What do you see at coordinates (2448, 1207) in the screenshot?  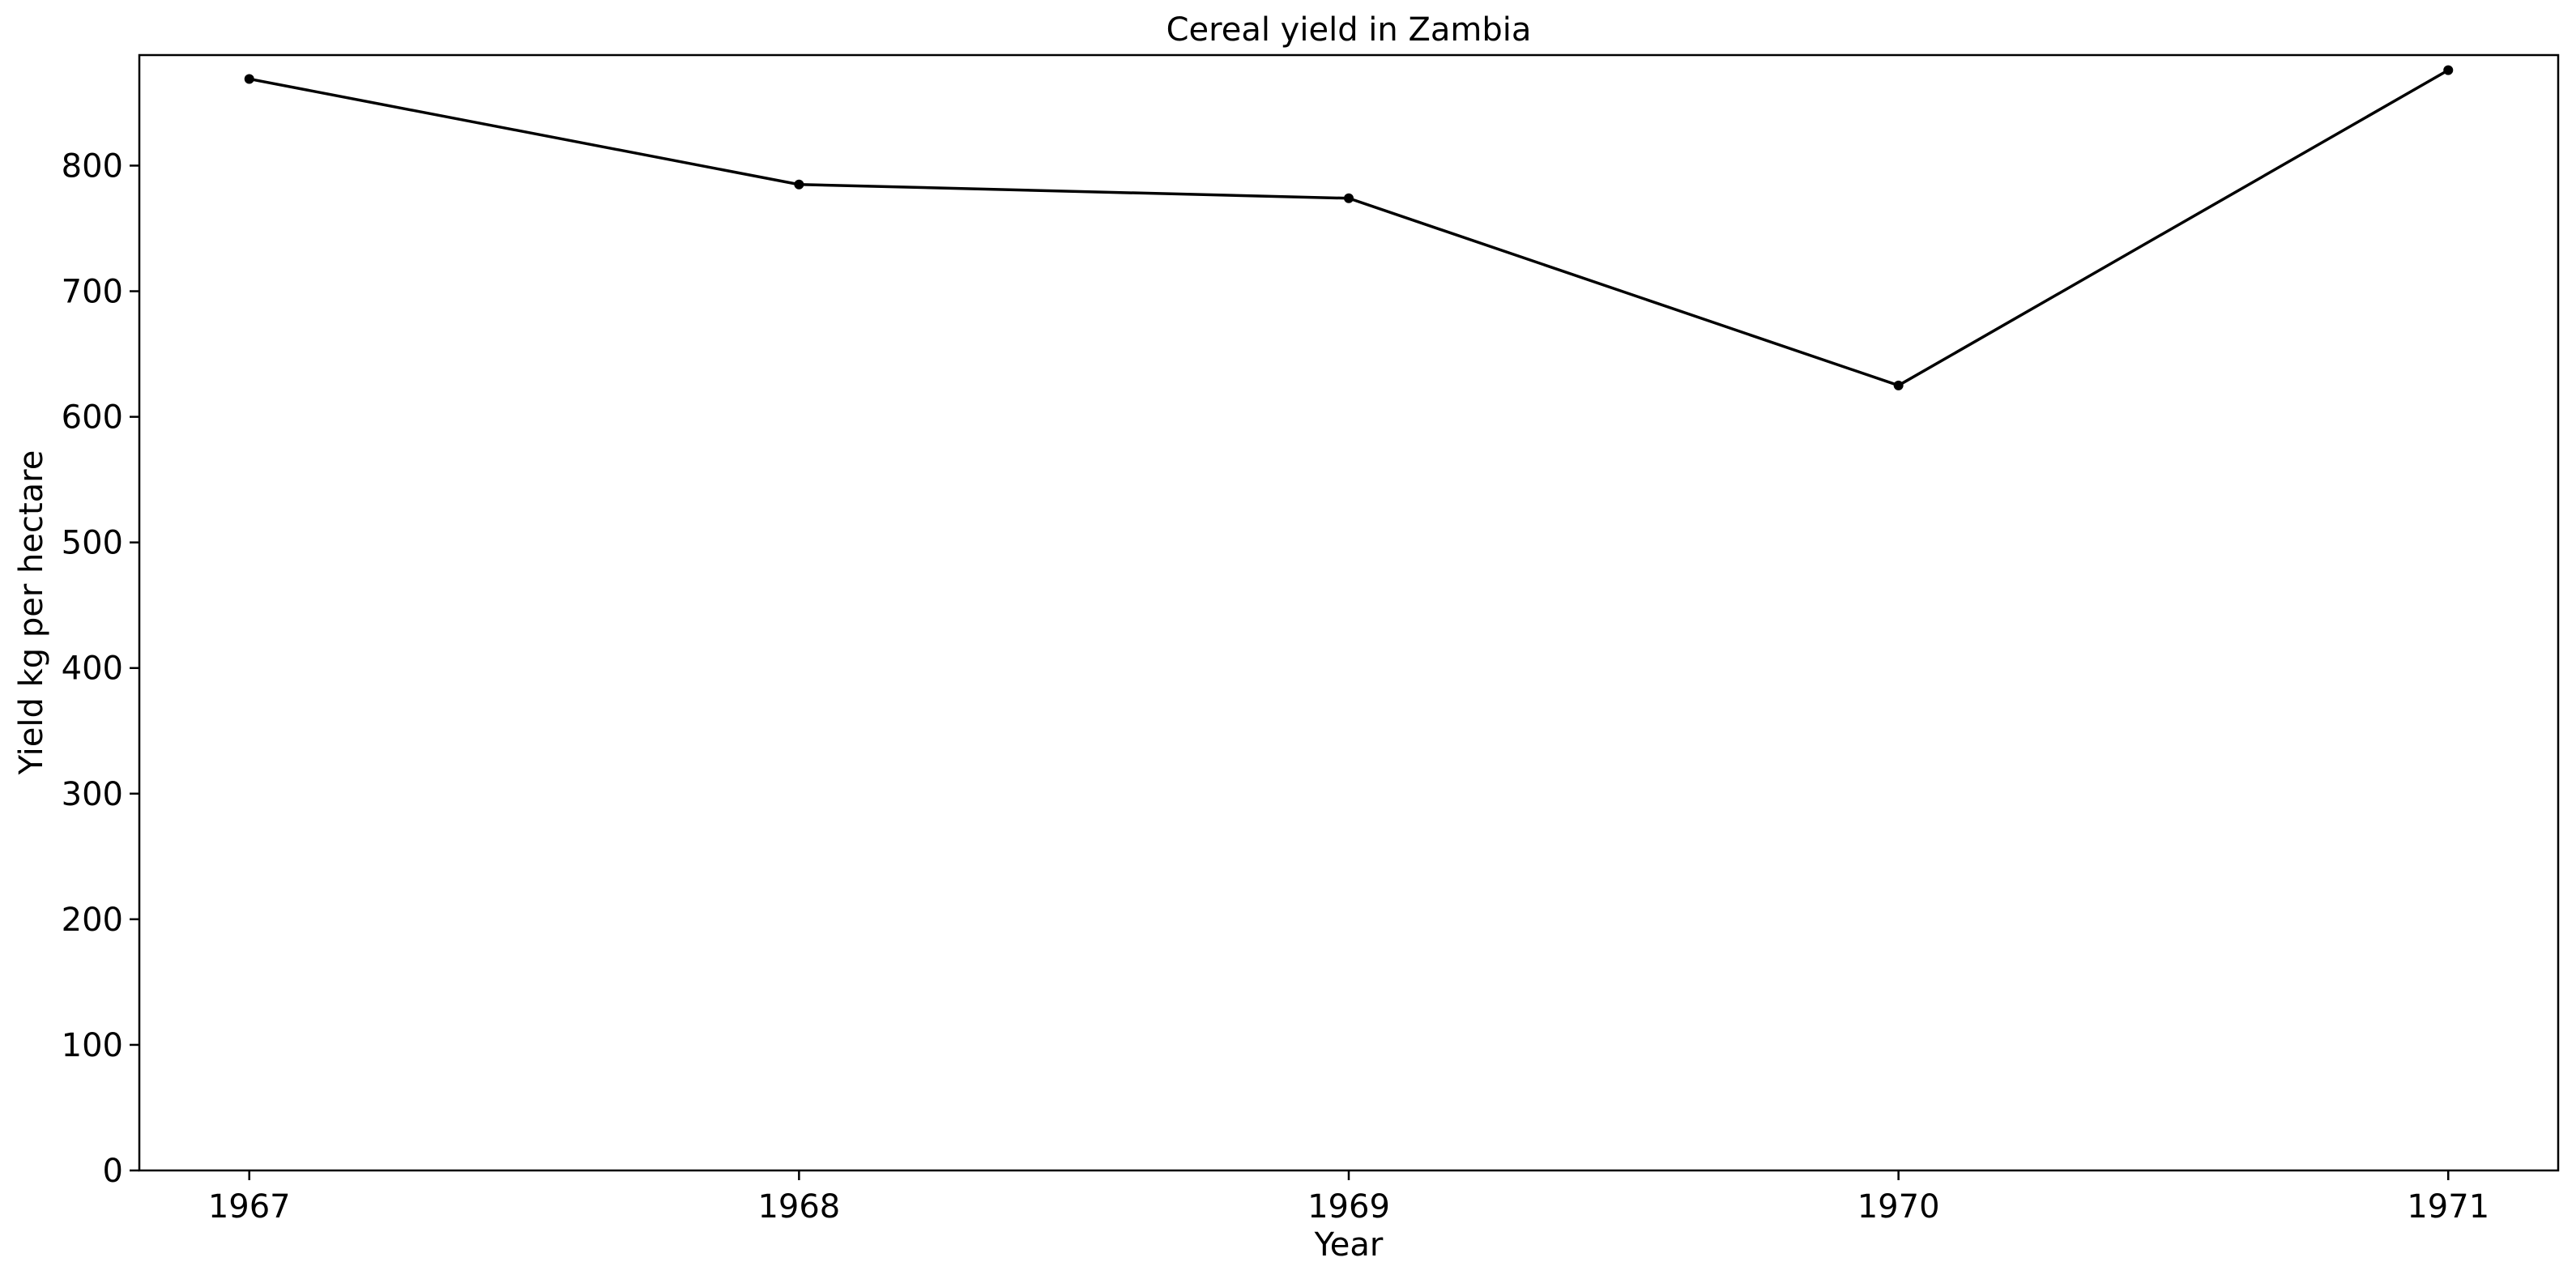 I see `x-tick-label: 1971` at bounding box center [2448, 1207].